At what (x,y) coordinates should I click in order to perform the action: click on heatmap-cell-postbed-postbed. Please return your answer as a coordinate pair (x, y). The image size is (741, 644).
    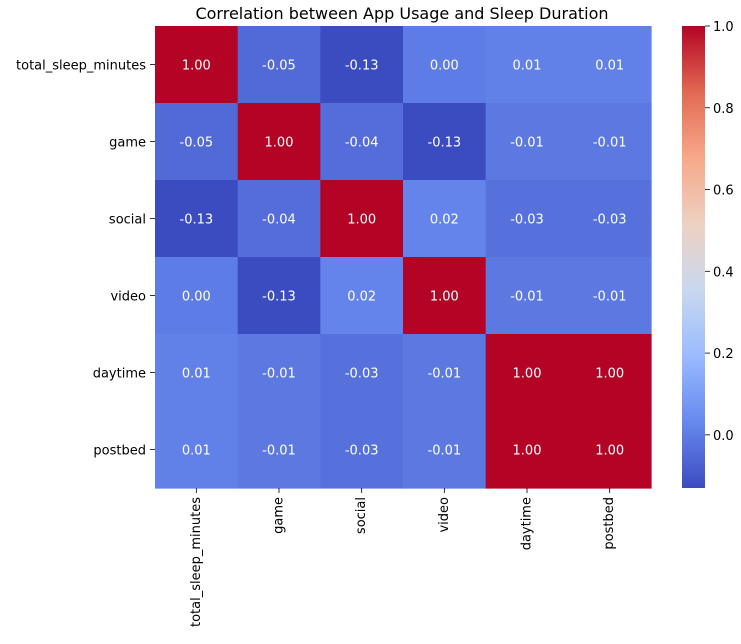
    Looking at the image, I should click on (610, 450).